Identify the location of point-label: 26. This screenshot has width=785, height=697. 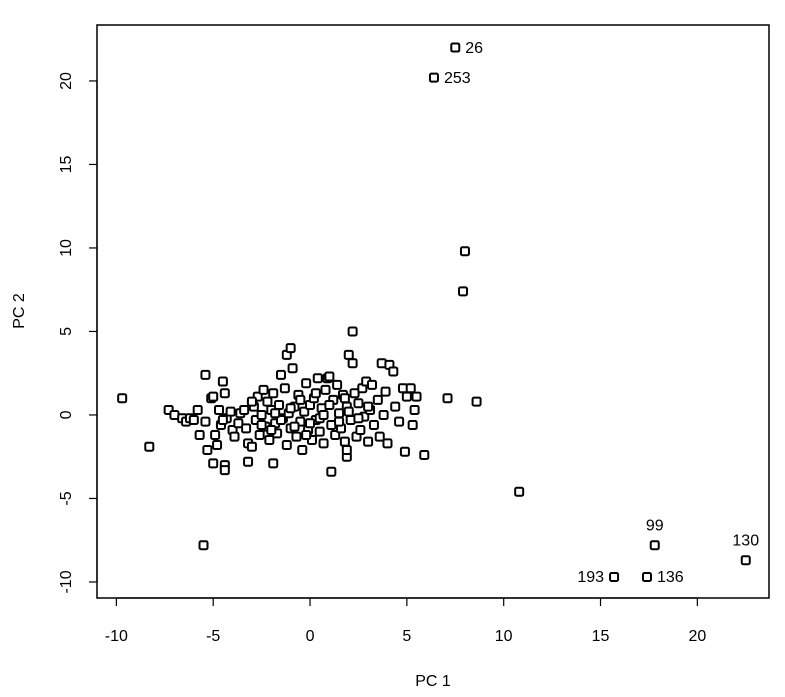
(474, 48).